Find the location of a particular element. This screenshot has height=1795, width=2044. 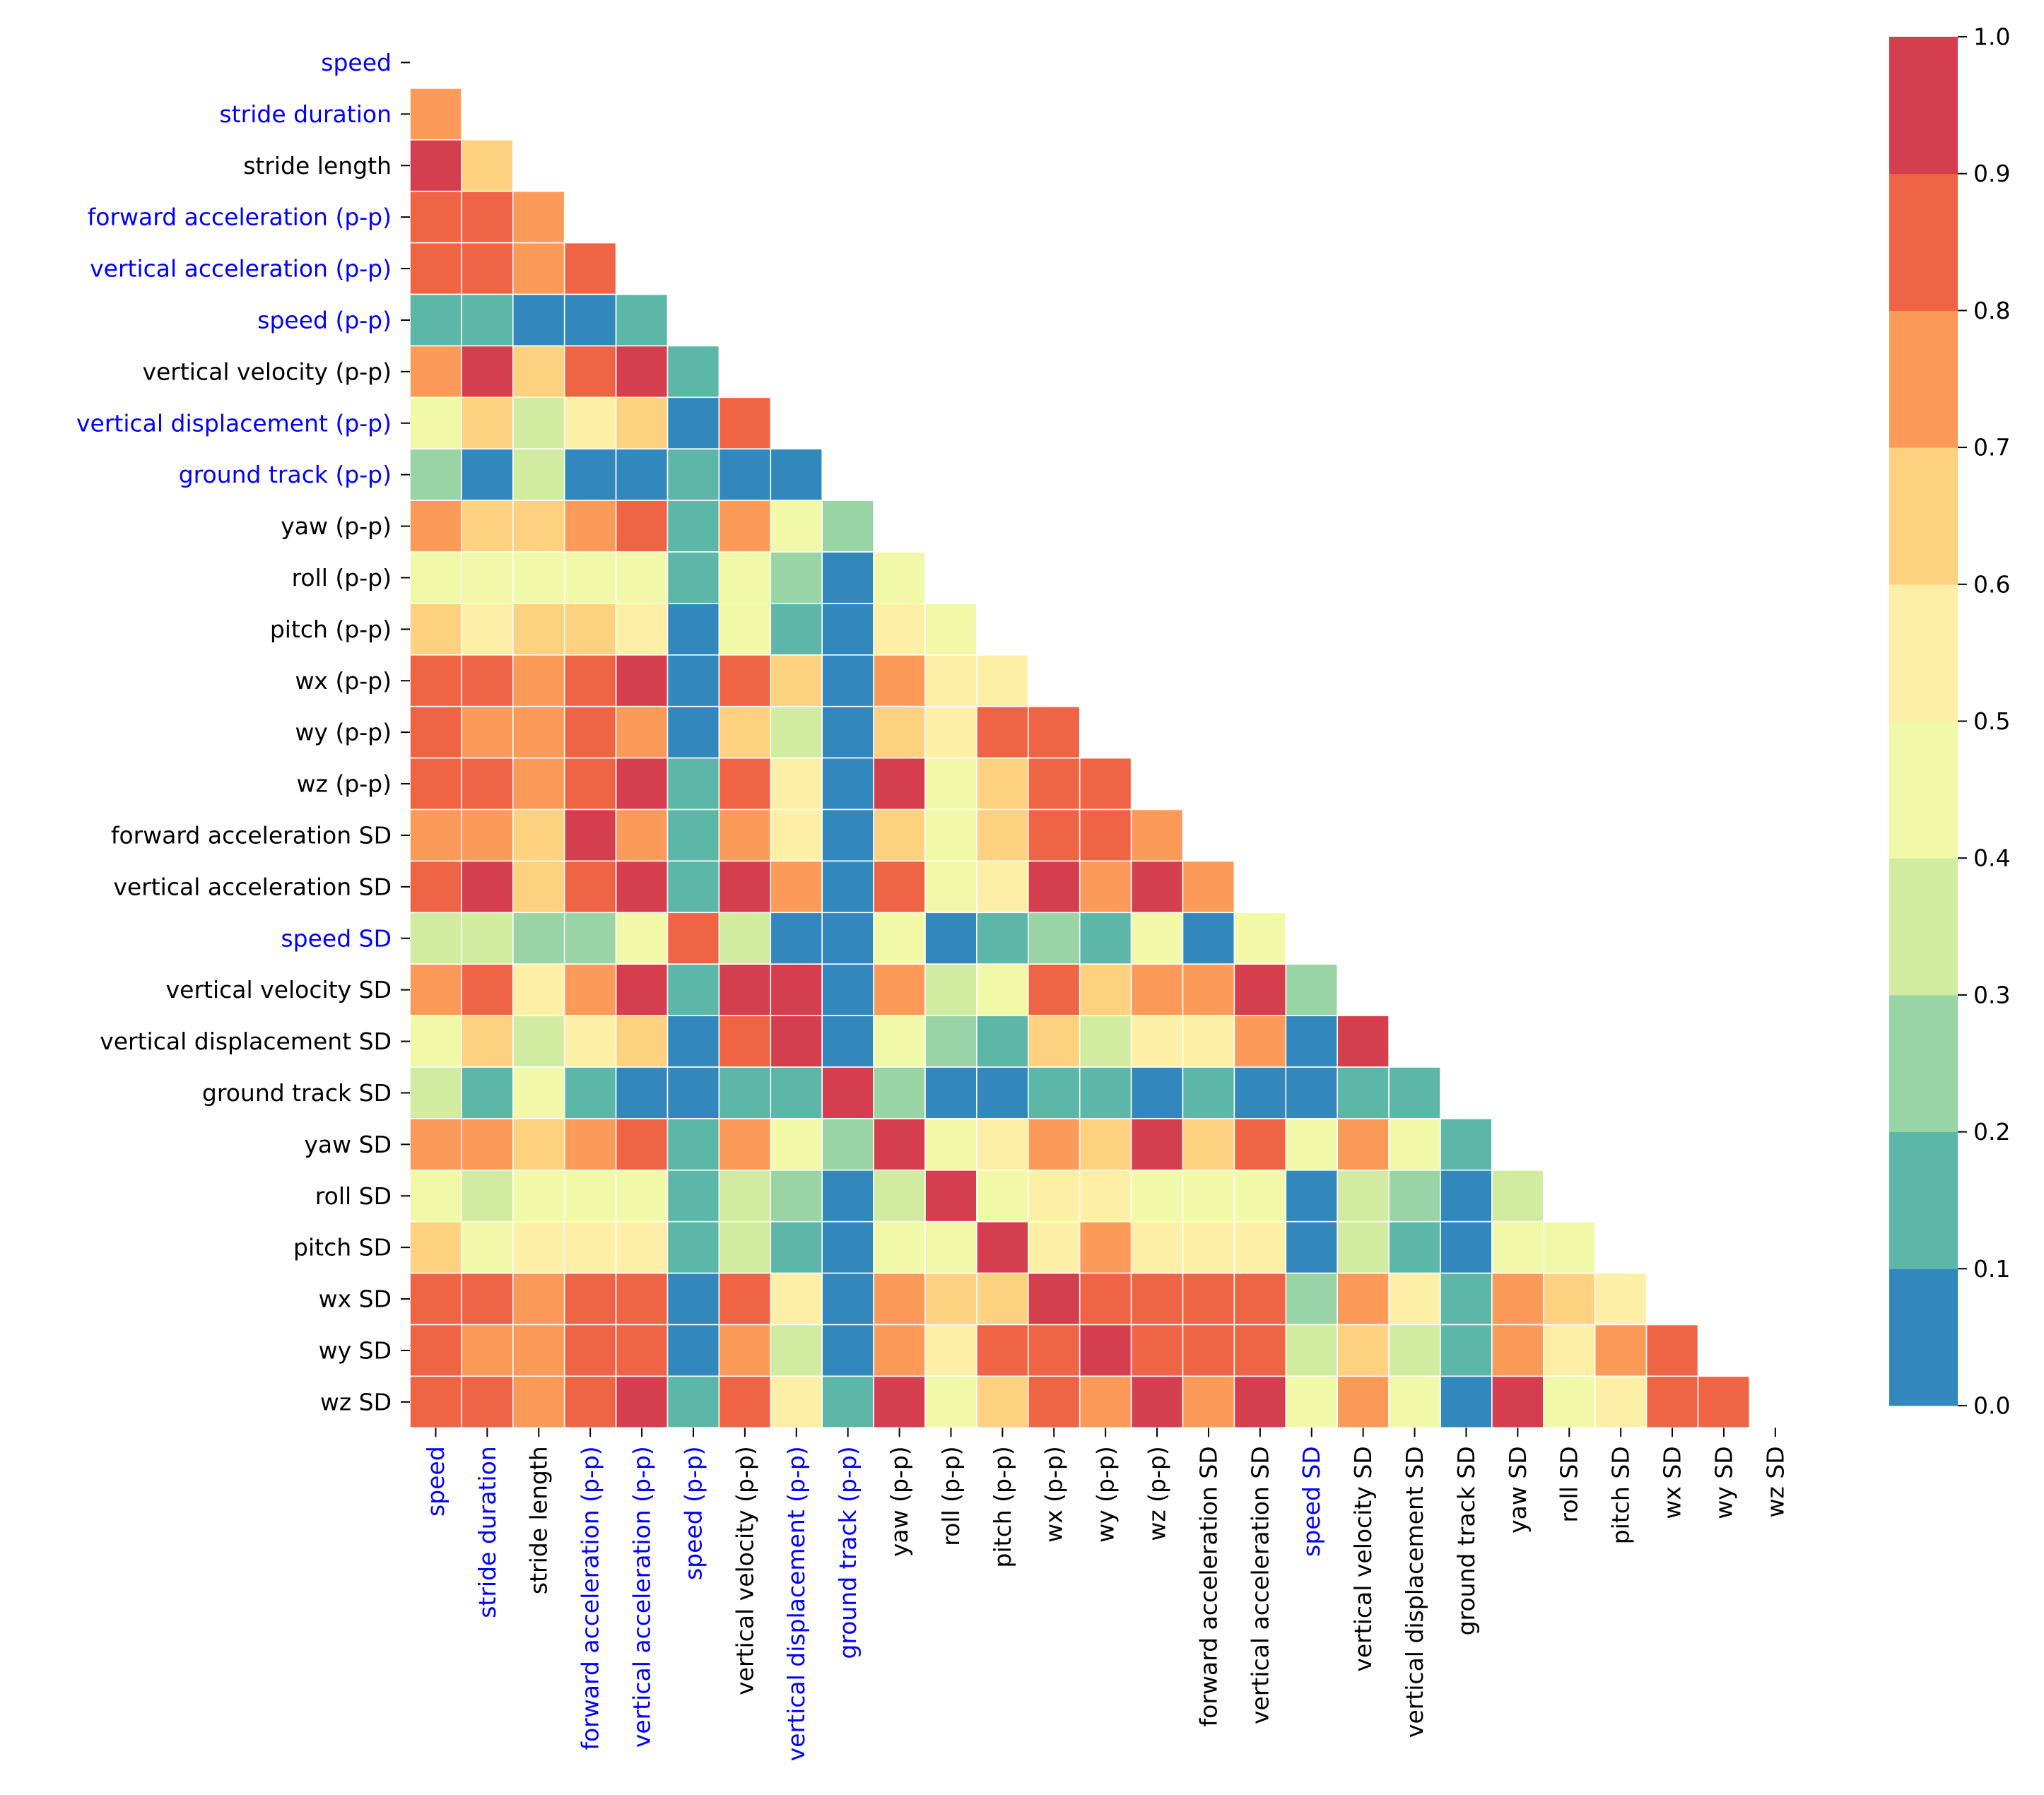

colorbar-tick-label: 0.3 is located at coordinates (1992, 994).